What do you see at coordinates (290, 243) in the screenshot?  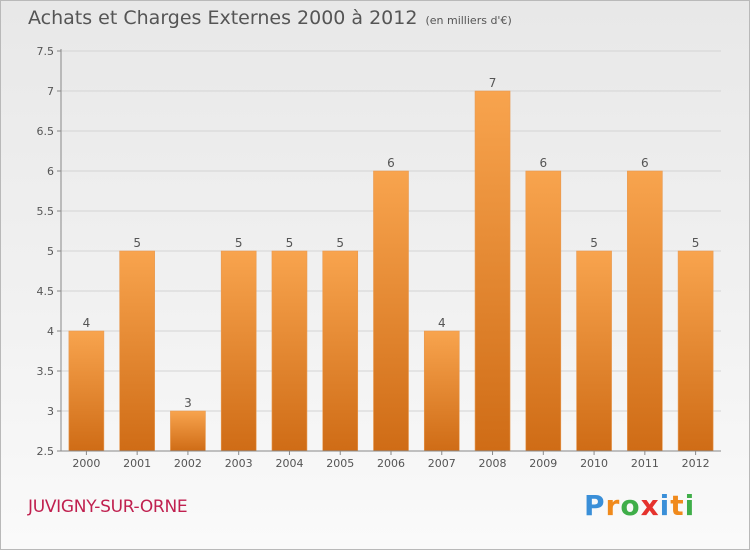 I see `data-label-2004: 5` at bounding box center [290, 243].